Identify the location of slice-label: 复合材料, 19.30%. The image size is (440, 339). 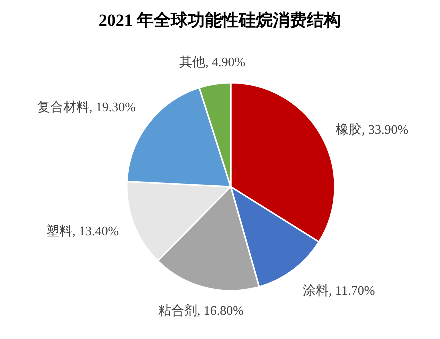
(86, 107).